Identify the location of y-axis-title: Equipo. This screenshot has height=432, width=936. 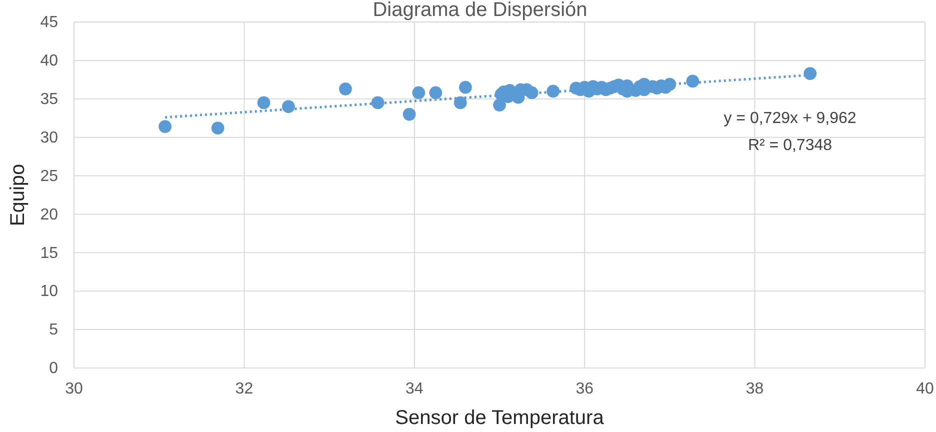
(18, 195).